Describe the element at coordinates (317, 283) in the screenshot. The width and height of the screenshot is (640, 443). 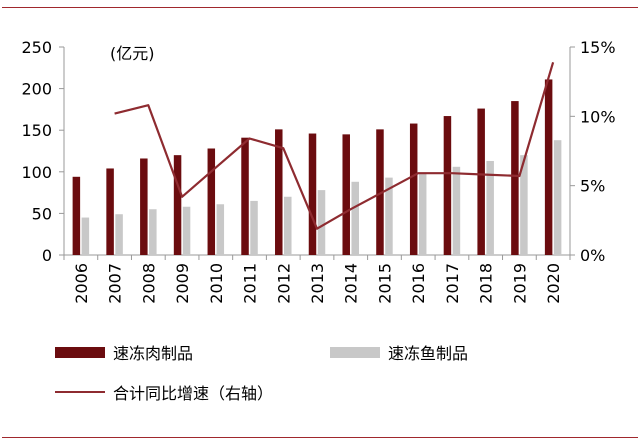
I see `x-tick-label: 2013` at that location.